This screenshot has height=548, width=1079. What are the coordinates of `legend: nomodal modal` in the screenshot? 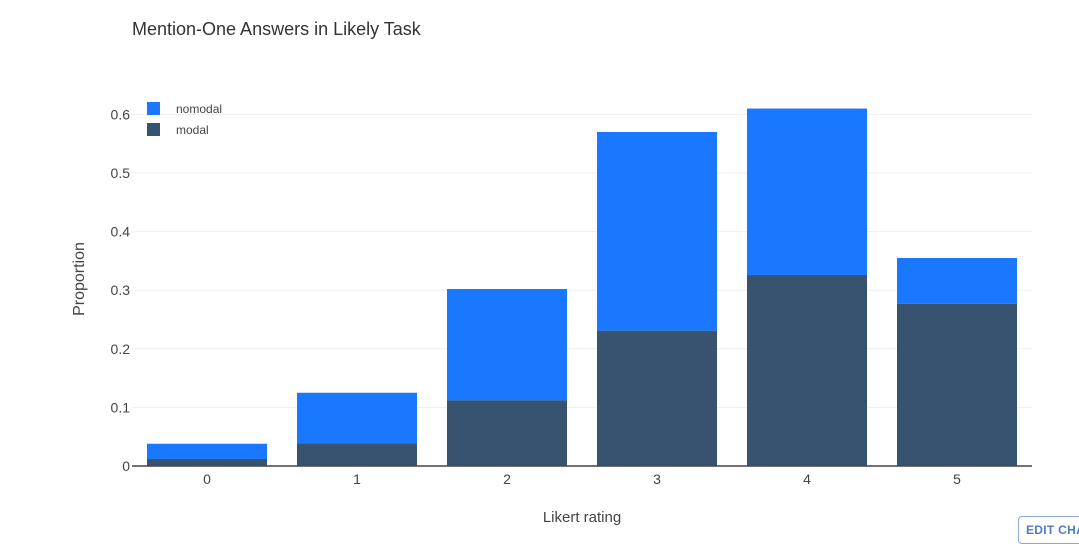 It's located at (184, 119).